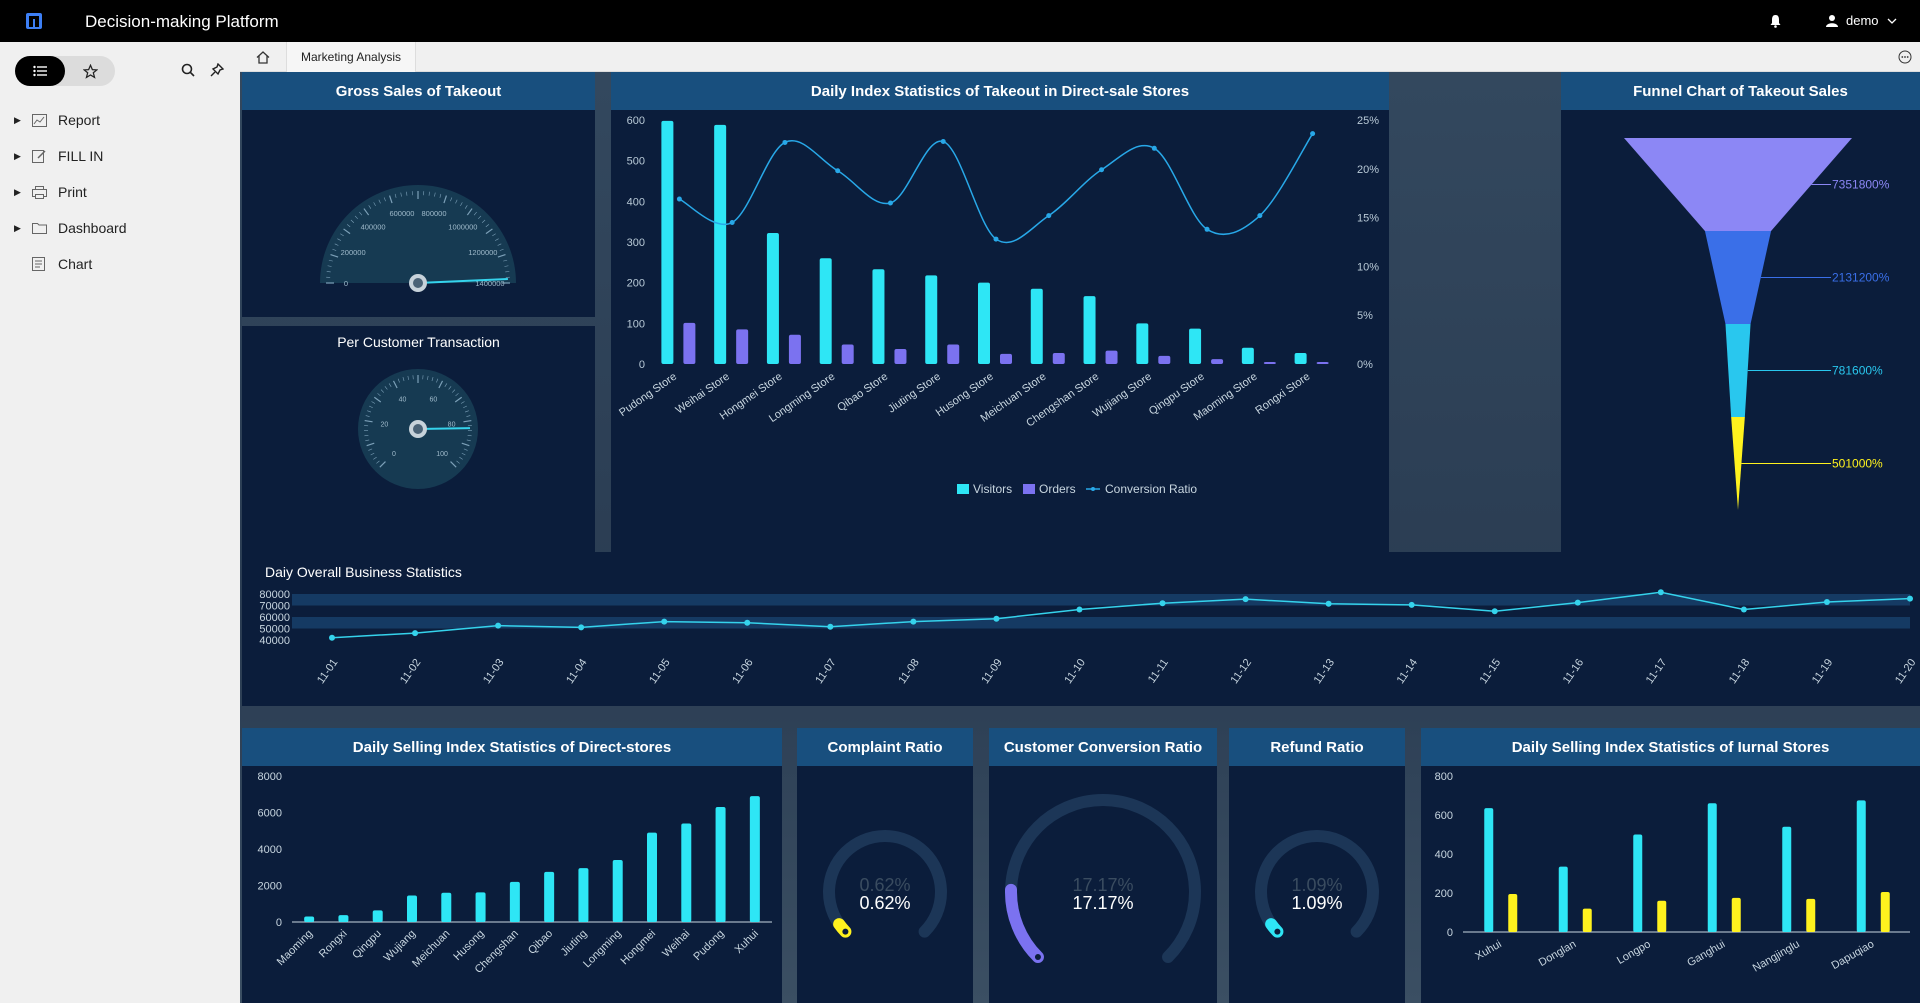 The height and width of the screenshot is (1003, 1920). What do you see at coordinates (418, 91) in the screenshot?
I see `panel-header: Gross Sales of Takeout` at bounding box center [418, 91].